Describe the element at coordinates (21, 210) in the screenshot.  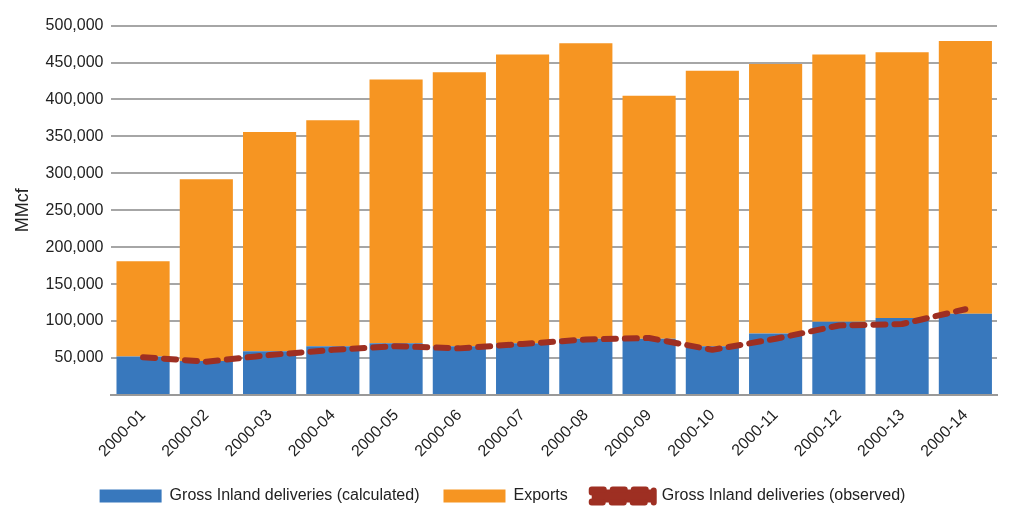
I see `y-axis-title: MMcf` at that location.